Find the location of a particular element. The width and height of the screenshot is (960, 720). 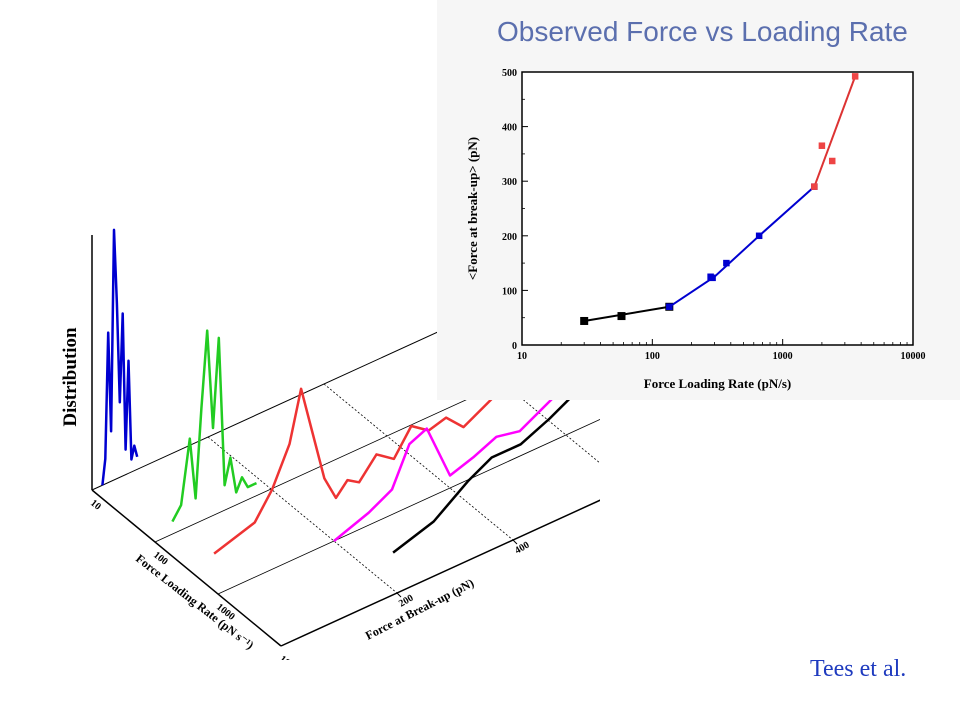

chart-title: Observed Force vs Loading Rate is located at coordinates (702, 31).